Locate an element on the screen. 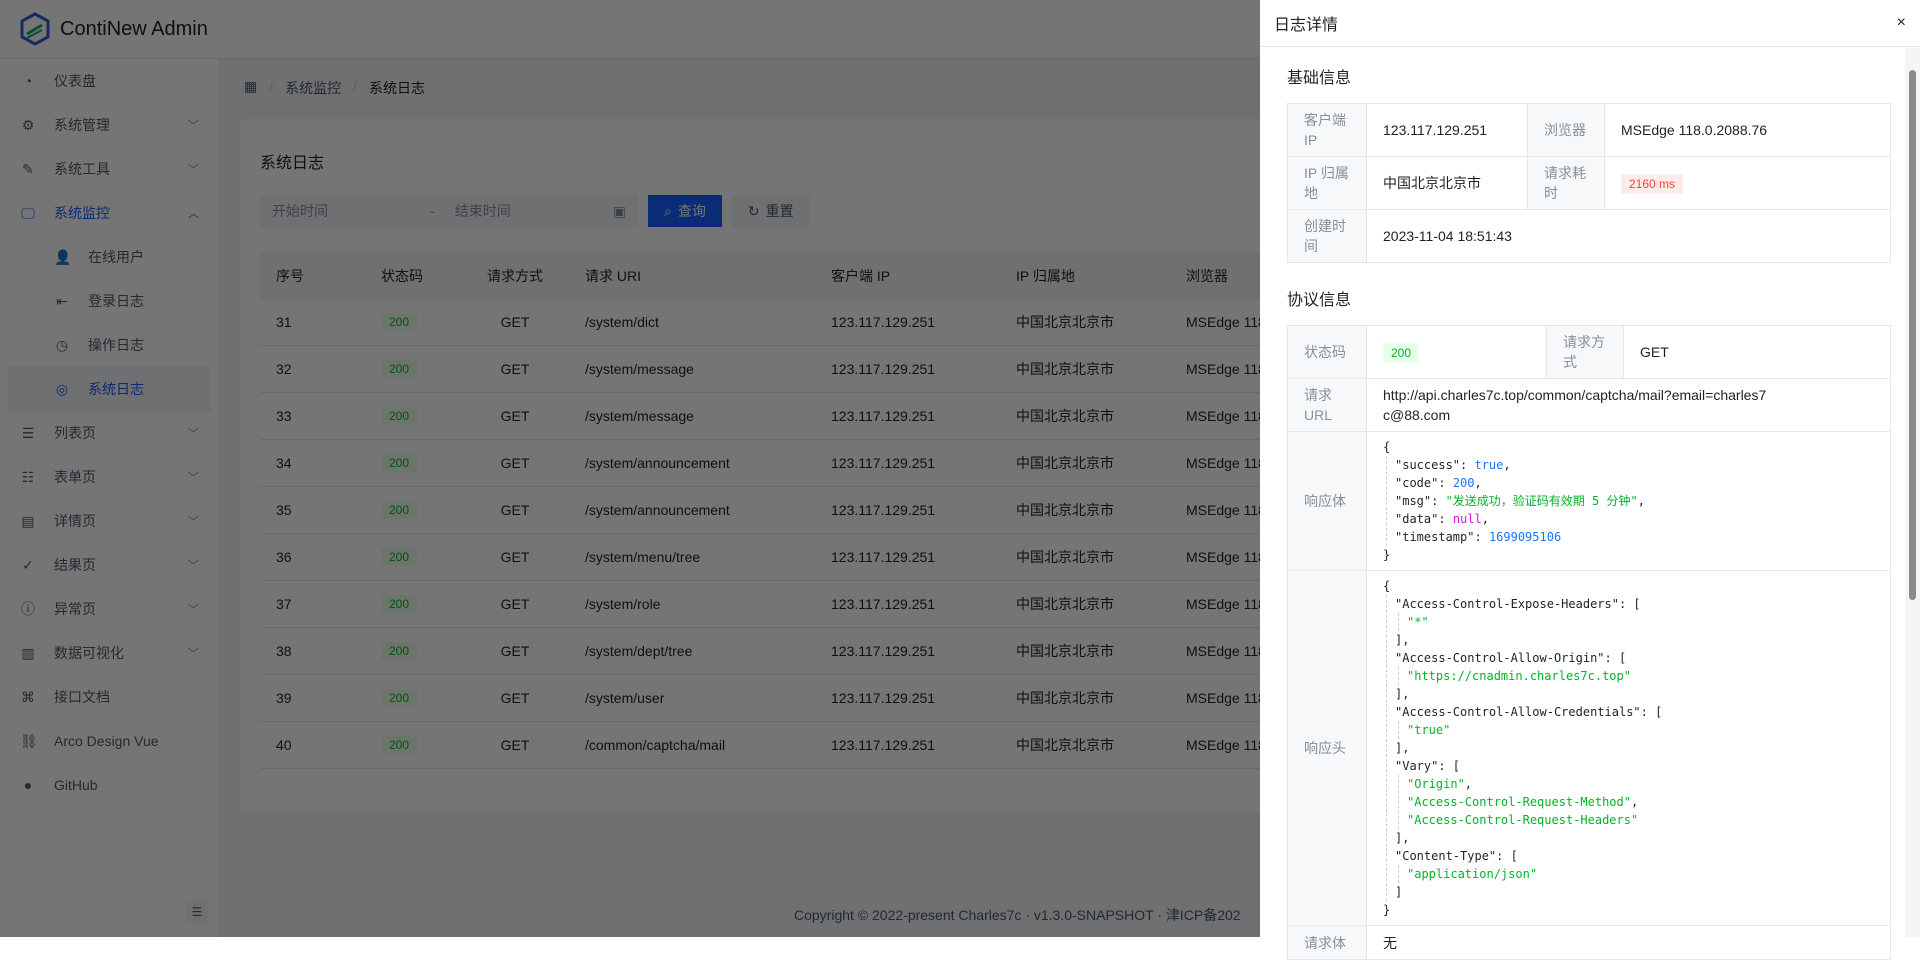 This screenshot has height=960, width=1920. table-cell: 40 is located at coordinates (284, 745).